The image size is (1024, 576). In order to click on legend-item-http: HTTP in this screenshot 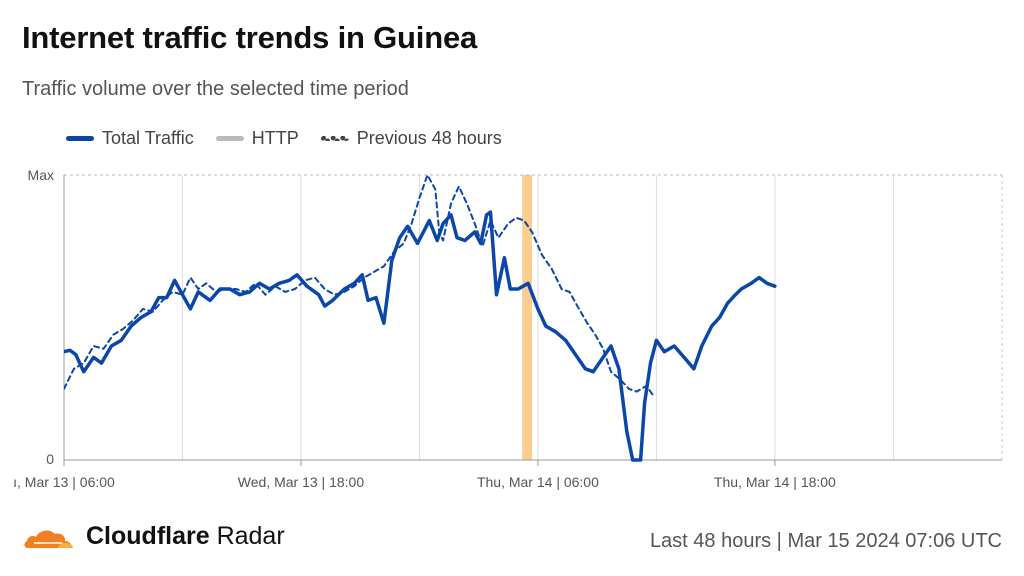, I will do `click(257, 138)`.